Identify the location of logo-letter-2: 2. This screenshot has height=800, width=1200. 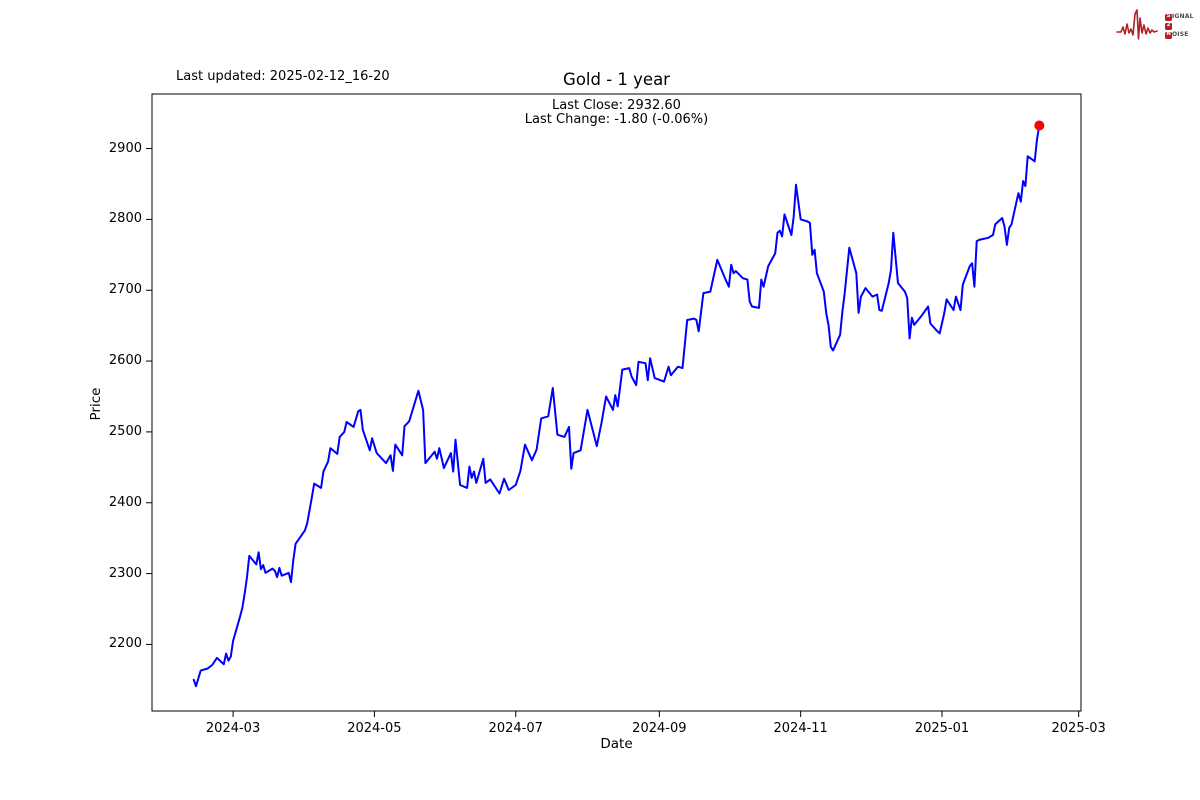
(1168, 26).